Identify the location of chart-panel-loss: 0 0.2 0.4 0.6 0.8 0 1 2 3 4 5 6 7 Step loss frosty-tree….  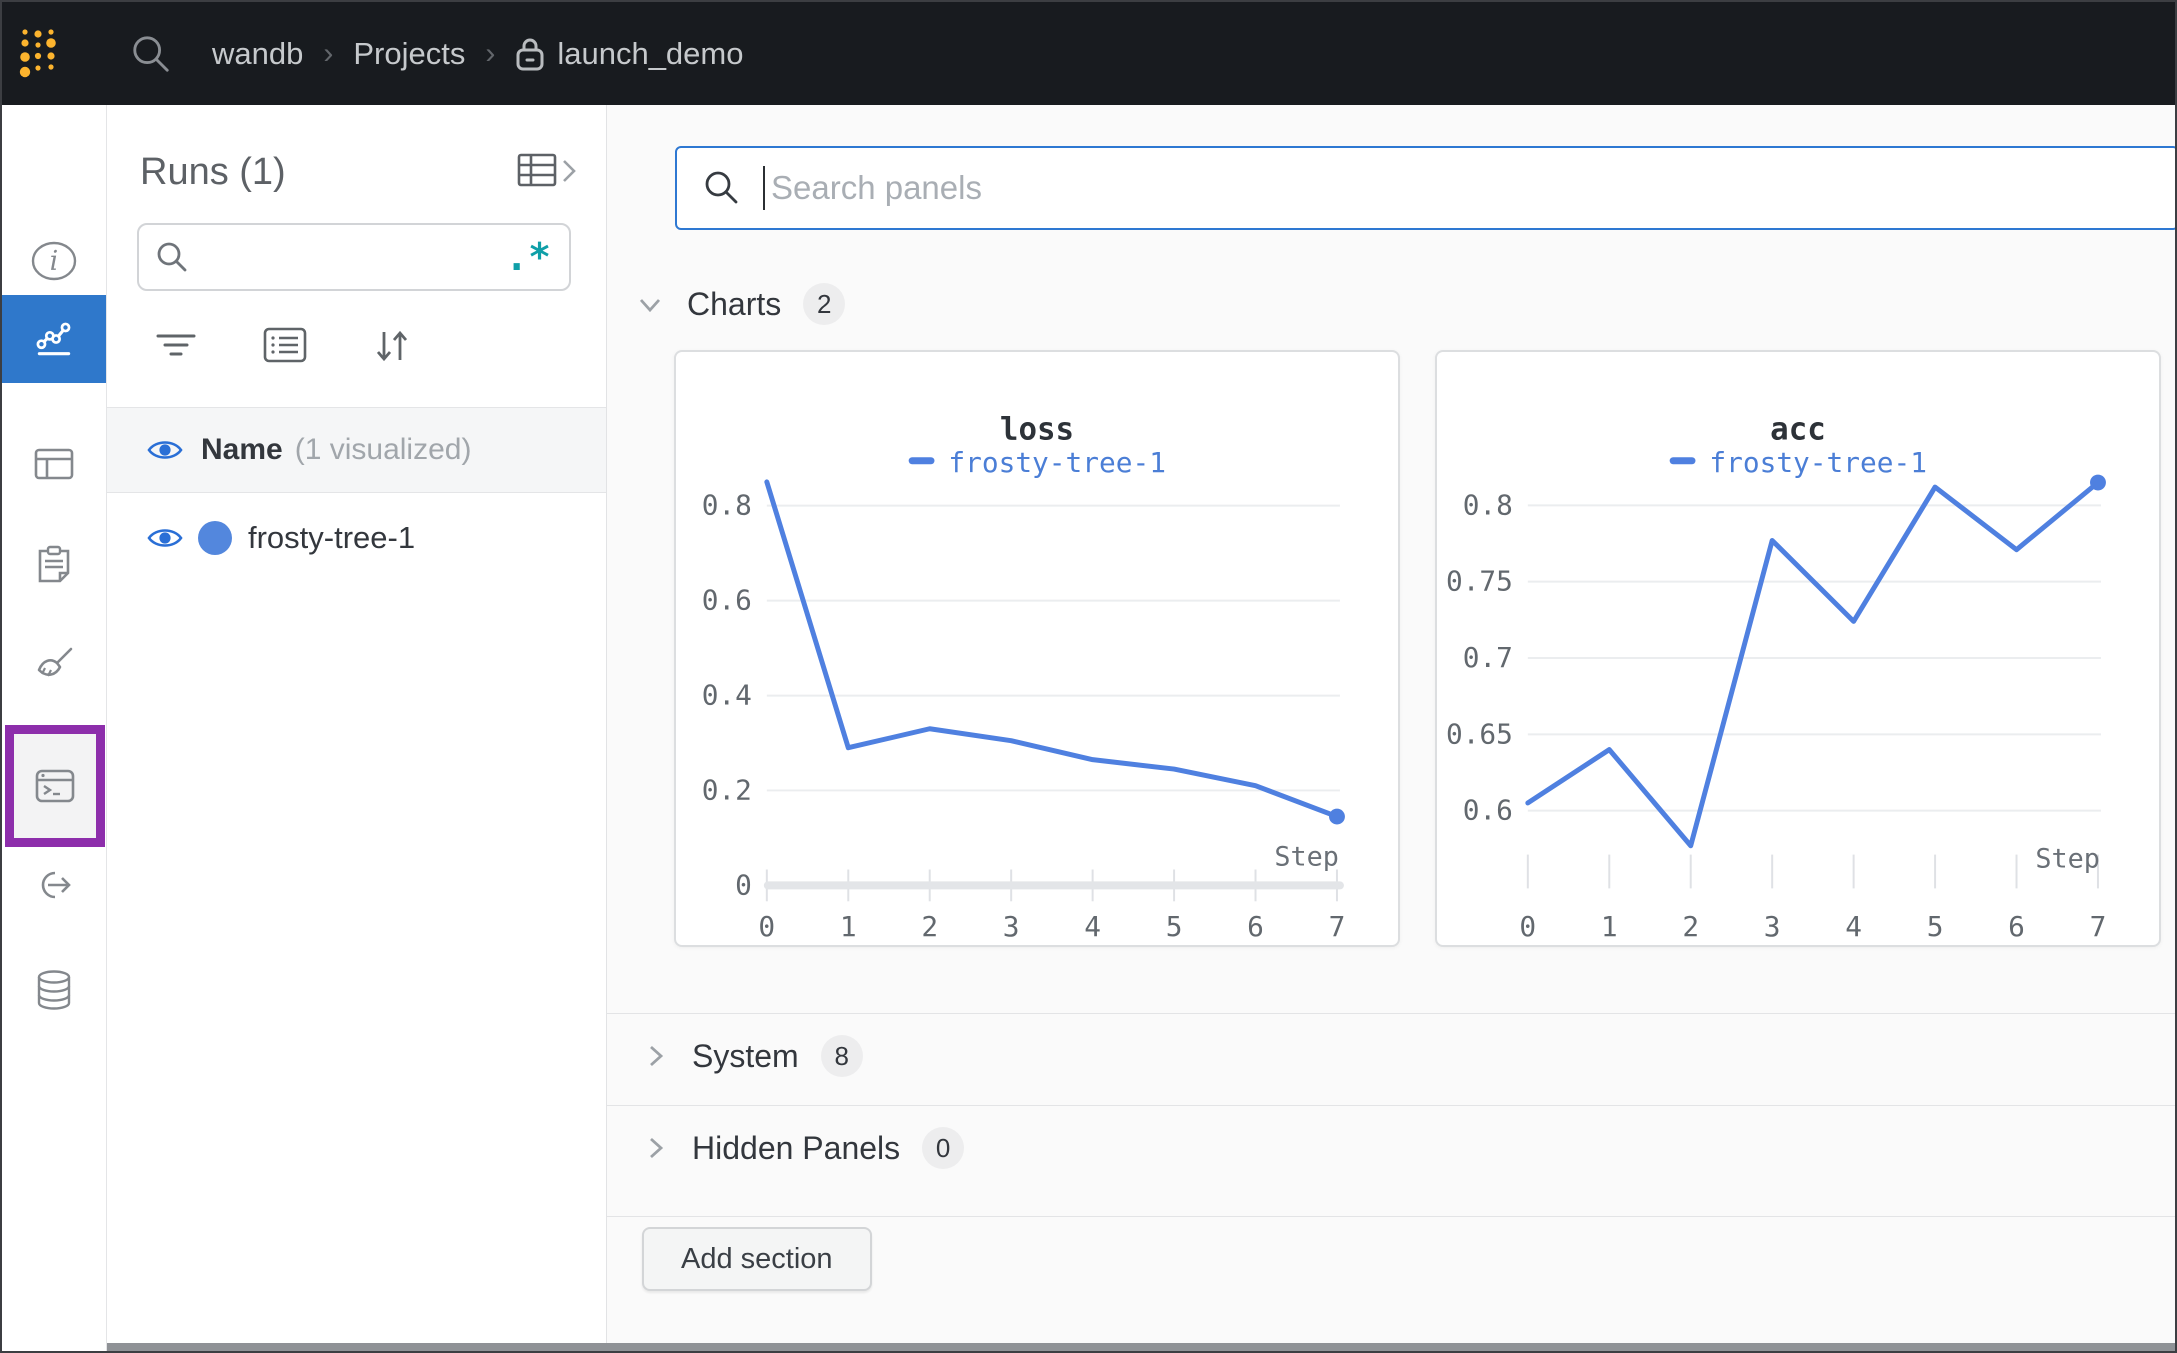
(1037, 648).